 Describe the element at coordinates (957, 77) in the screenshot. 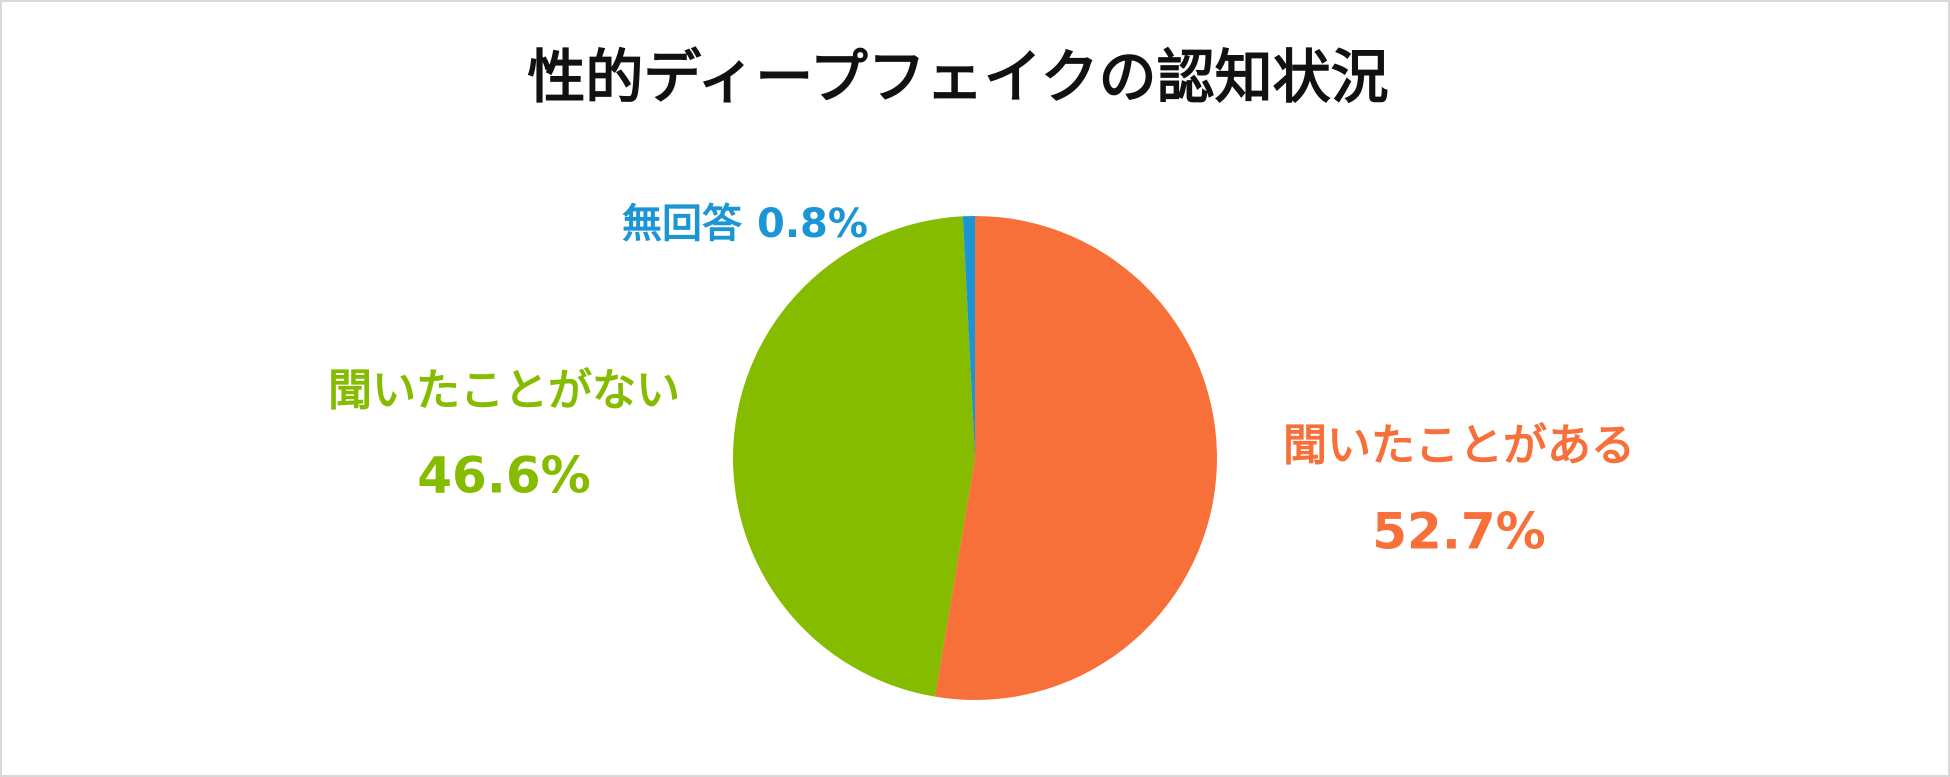

I see `chart-title: 性的ディープフェイクの認知状況` at that location.